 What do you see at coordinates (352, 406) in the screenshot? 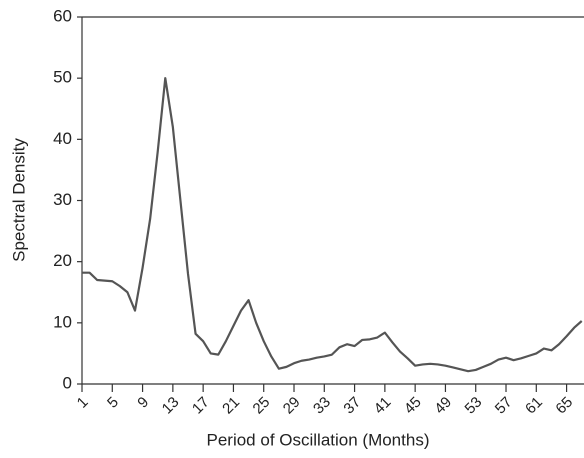
I see `x-tick-label: 37` at bounding box center [352, 406].